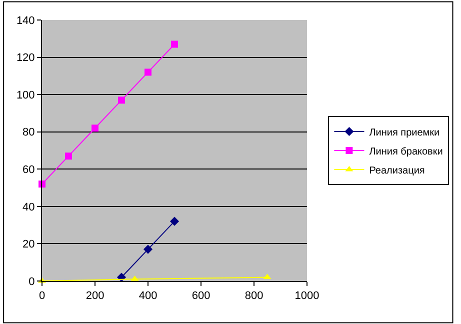 The height and width of the screenshot is (324, 461). I want to click on x-tick-label: 400, so click(148, 296).